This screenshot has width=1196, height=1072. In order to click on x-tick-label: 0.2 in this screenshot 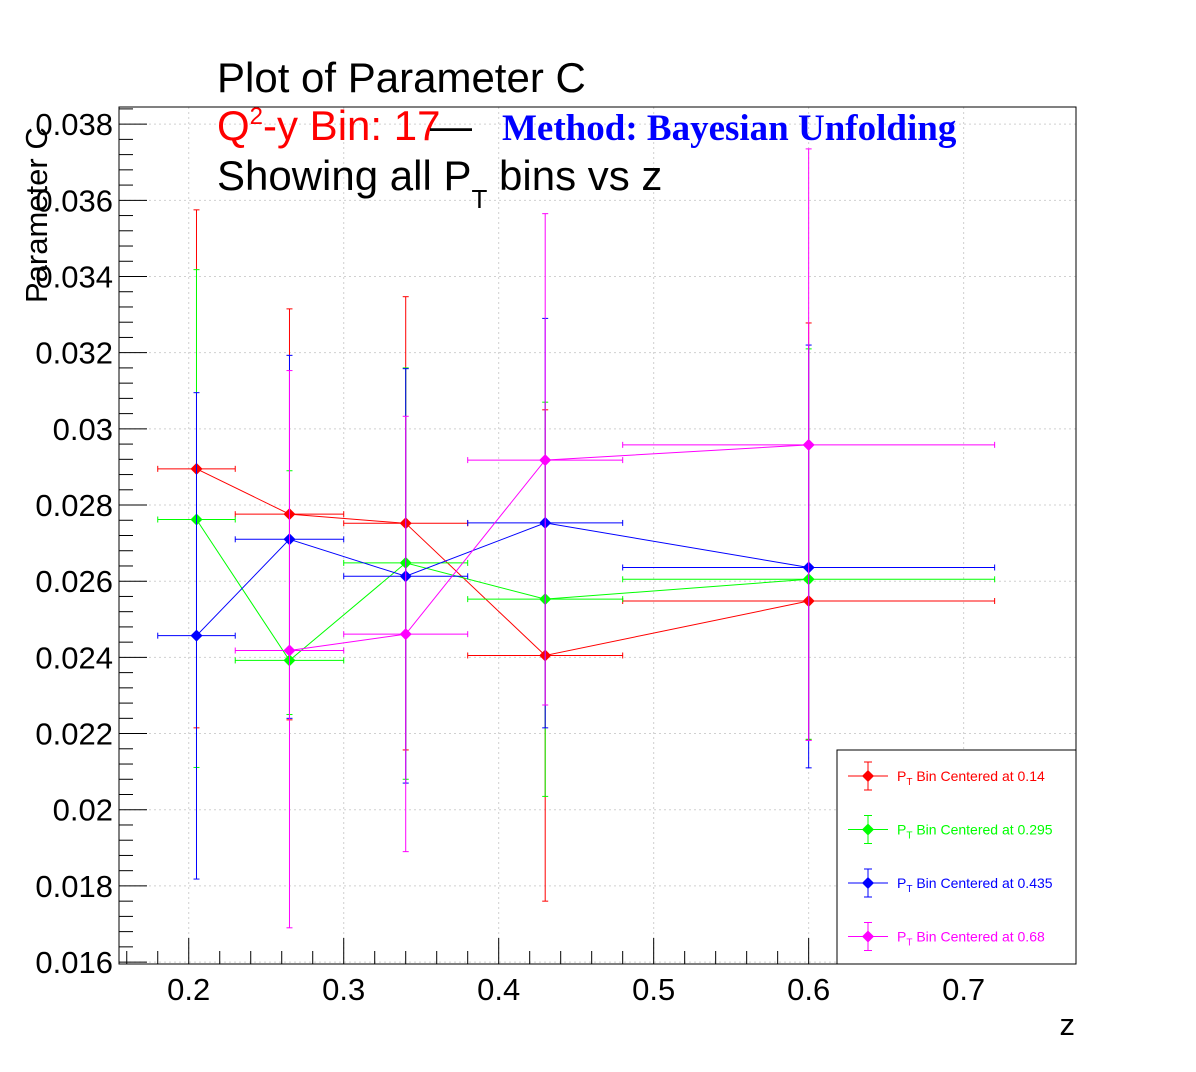, I will do `click(188, 989)`.